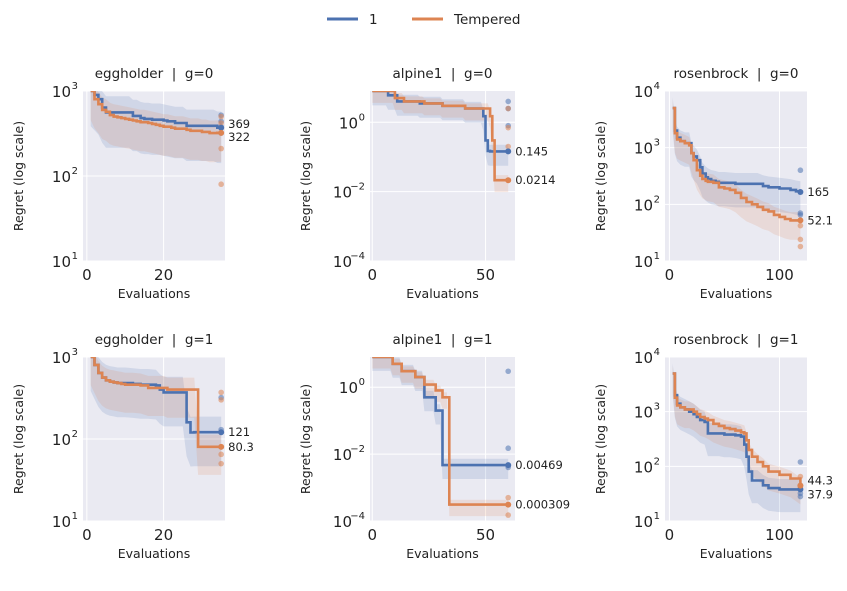 The width and height of the screenshot is (847, 591). Describe the element at coordinates (357, 449) in the screenshot. I see `y-tick-exponent: −2` at that location.